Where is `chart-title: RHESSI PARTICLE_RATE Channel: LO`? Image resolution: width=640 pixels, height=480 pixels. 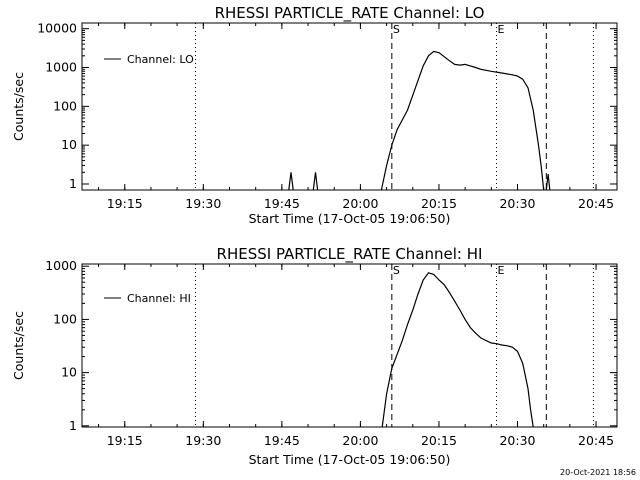 chart-title: RHESSI PARTICLE_RATE Channel: LO is located at coordinates (350, 13).